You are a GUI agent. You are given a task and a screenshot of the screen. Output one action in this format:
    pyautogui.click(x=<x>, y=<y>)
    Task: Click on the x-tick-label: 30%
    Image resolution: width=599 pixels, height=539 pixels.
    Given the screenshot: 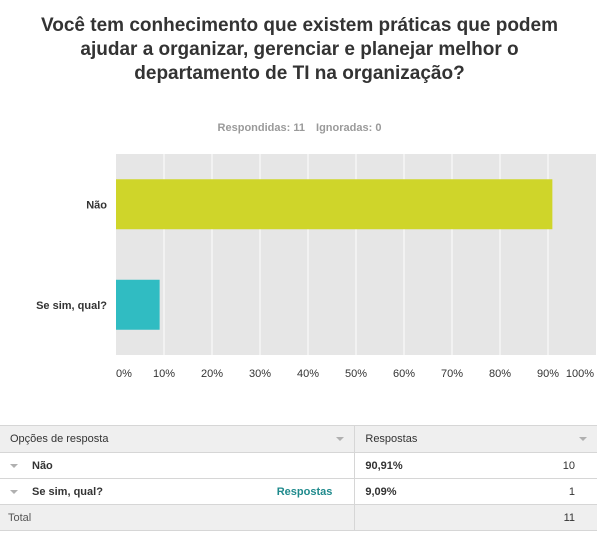 What is the action you would take?
    pyautogui.click(x=260, y=374)
    